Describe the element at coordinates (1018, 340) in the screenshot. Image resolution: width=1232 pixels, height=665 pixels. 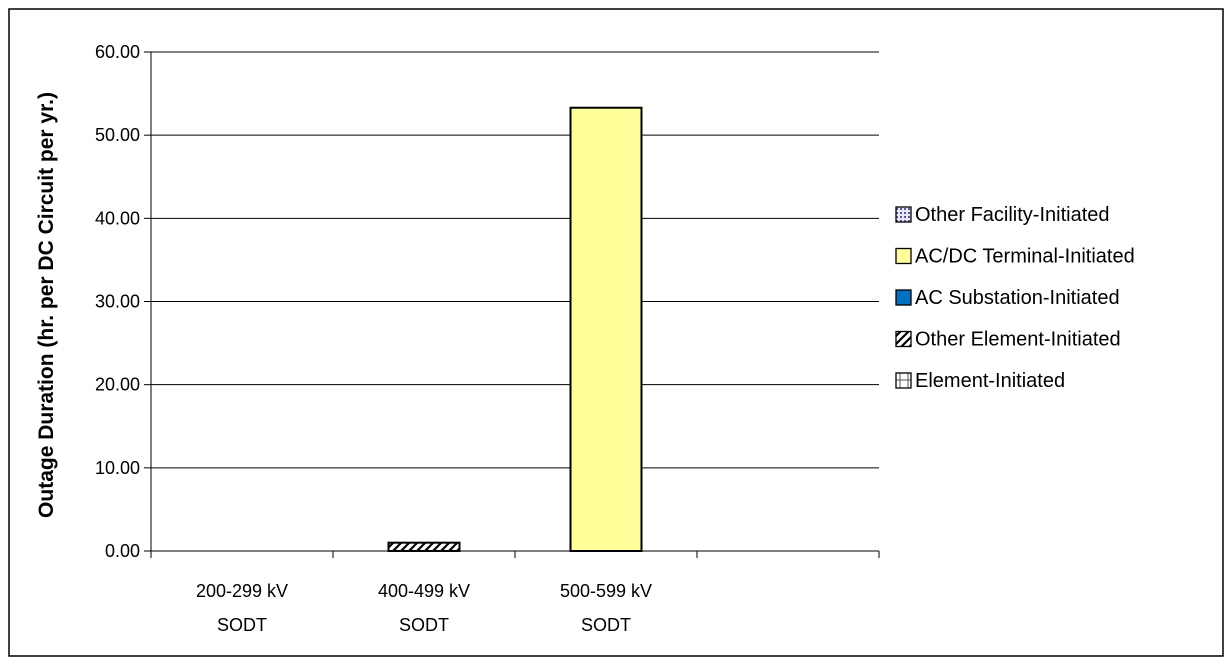
I see `legend-entry: Other Element-Initiated` at that location.